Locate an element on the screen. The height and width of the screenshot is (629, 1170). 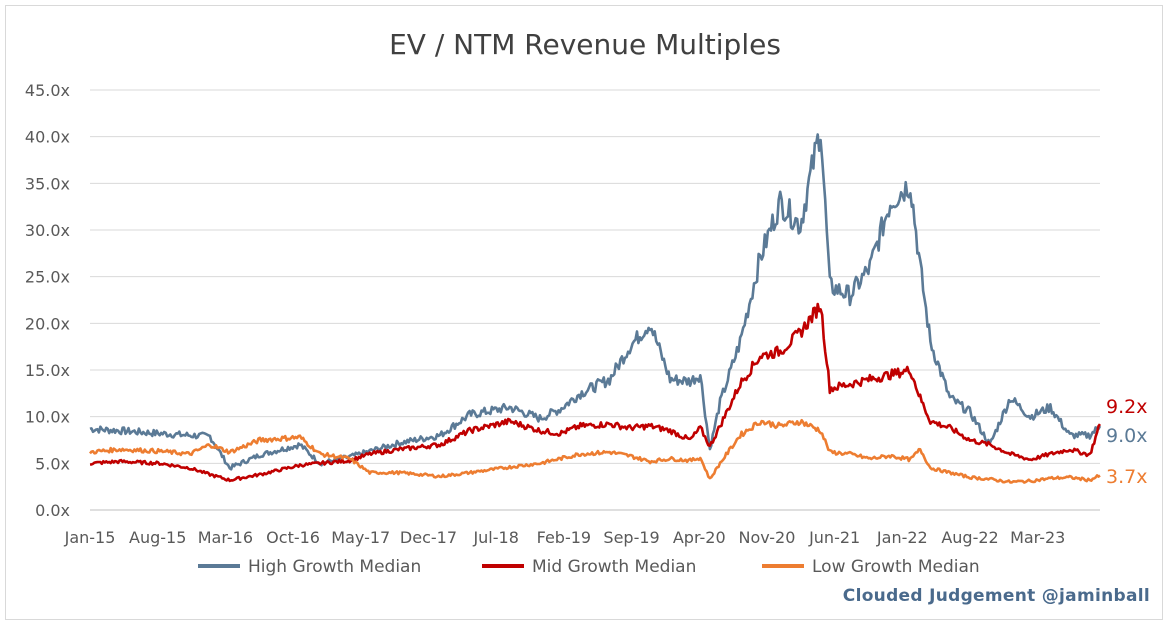
y-tick-label: 40.0x is located at coordinates (47, 137).